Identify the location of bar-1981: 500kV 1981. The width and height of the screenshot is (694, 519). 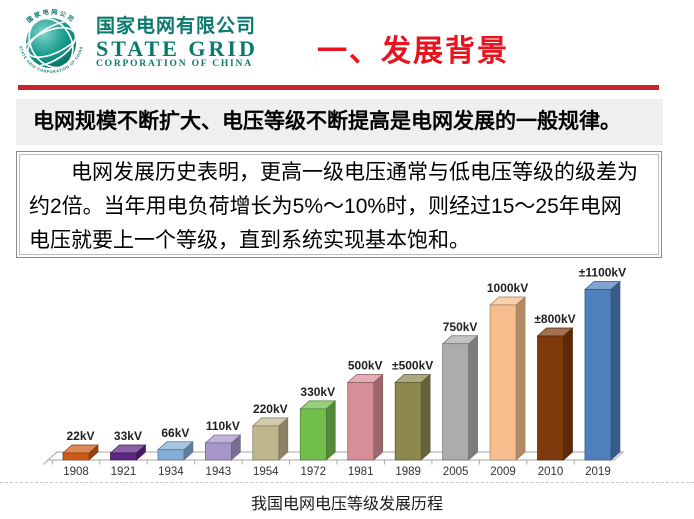
(365, 418).